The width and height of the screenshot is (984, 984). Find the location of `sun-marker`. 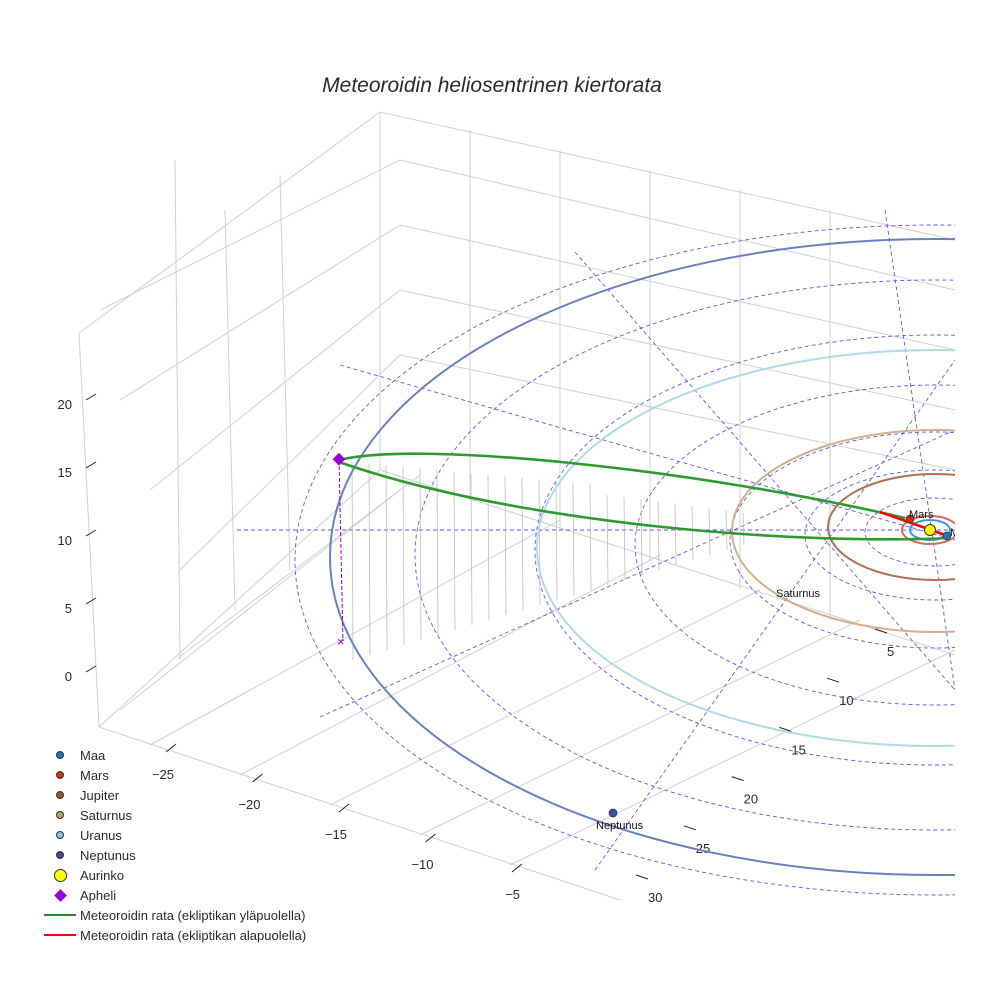

sun-marker is located at coordinates (930, 530).